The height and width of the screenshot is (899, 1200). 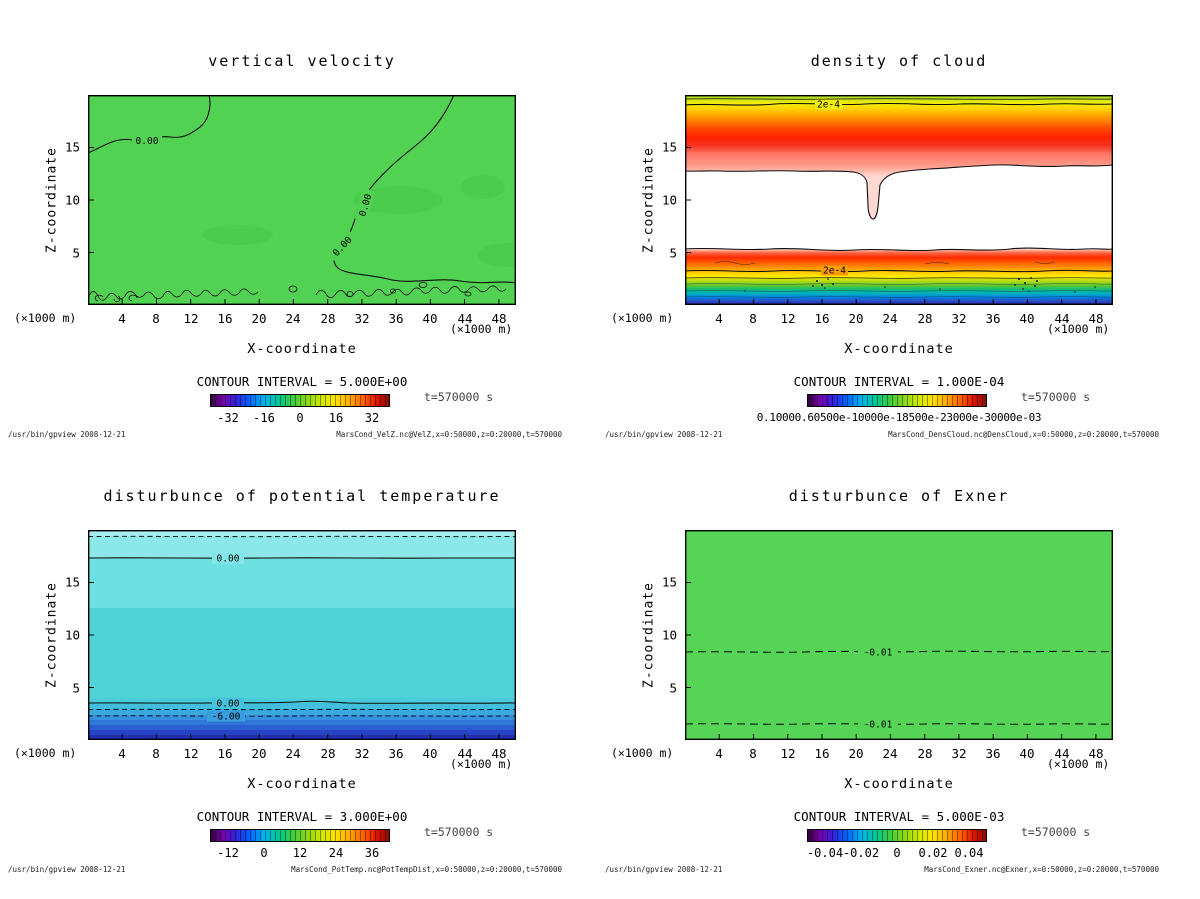 What do you see at coordinates (372, 853) in the screenshot?
I see `colorbar-tick-label: 36` at bounding box center [372, 853].